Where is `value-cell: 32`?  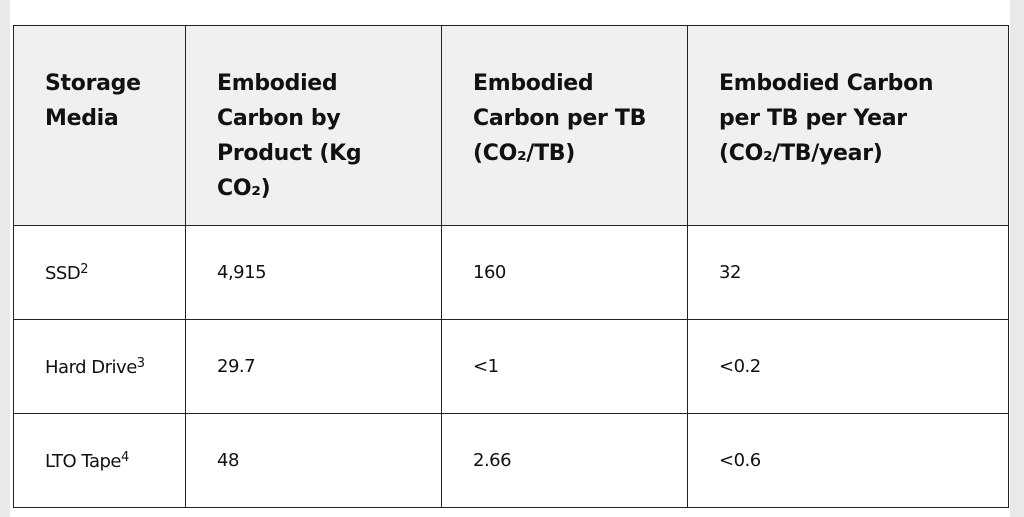 value-cell: 32 is located at coordinates (848, 272).